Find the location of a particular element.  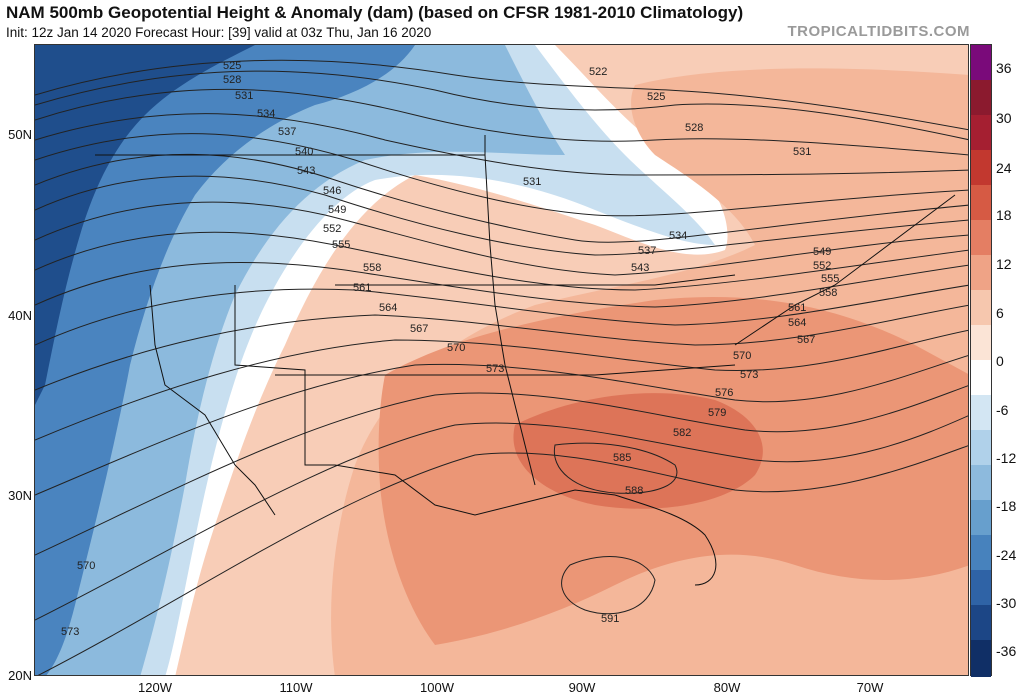

lat-label-50n: 50N is located at coordinates (20, 134).